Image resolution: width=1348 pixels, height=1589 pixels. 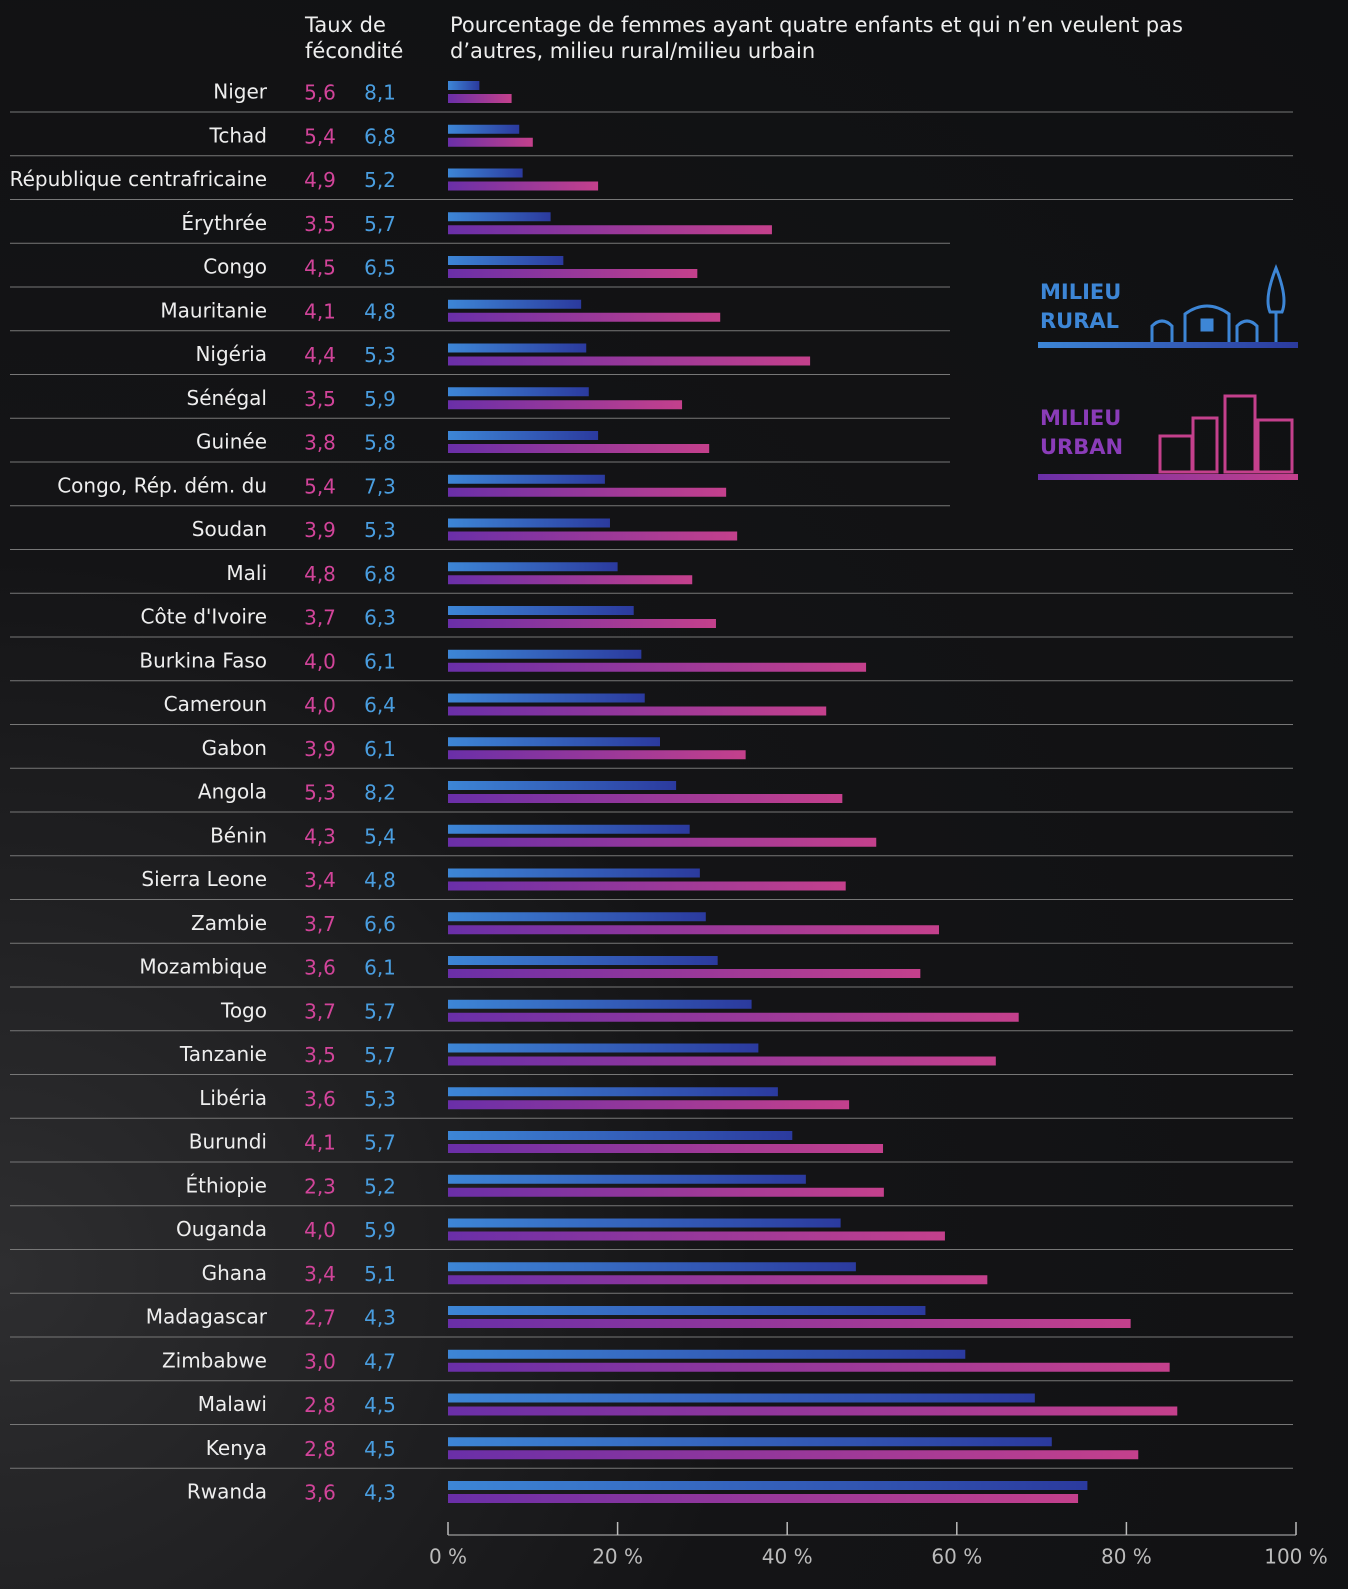 I want to click on fertility-value: 5,9, so click(x=380, y=399).